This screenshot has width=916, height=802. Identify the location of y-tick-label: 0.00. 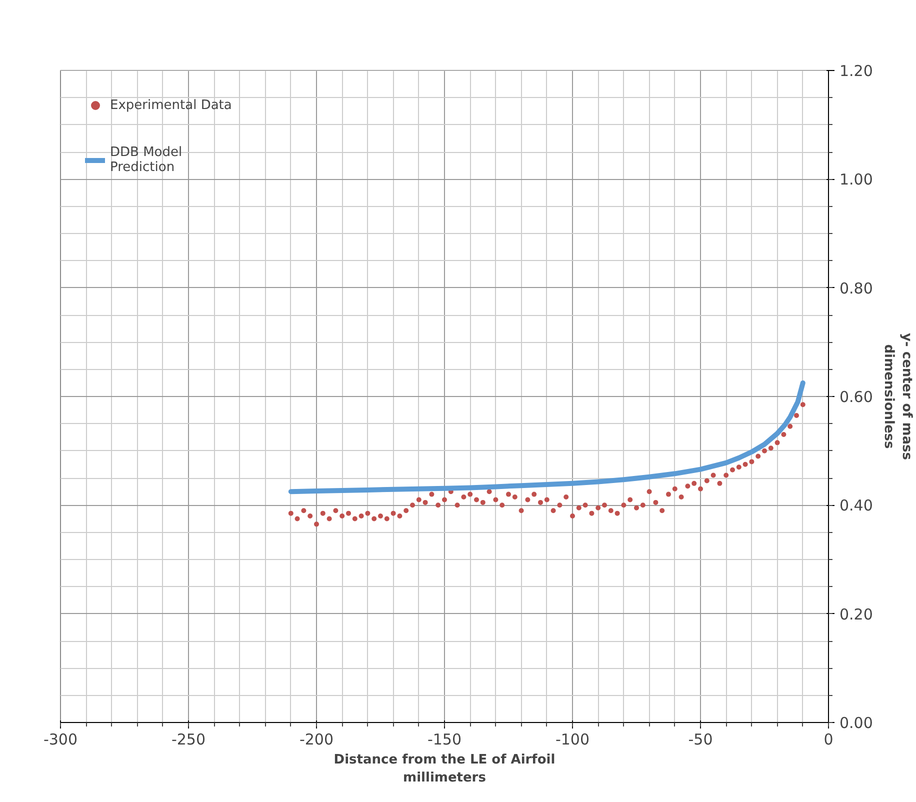
(856, 723).